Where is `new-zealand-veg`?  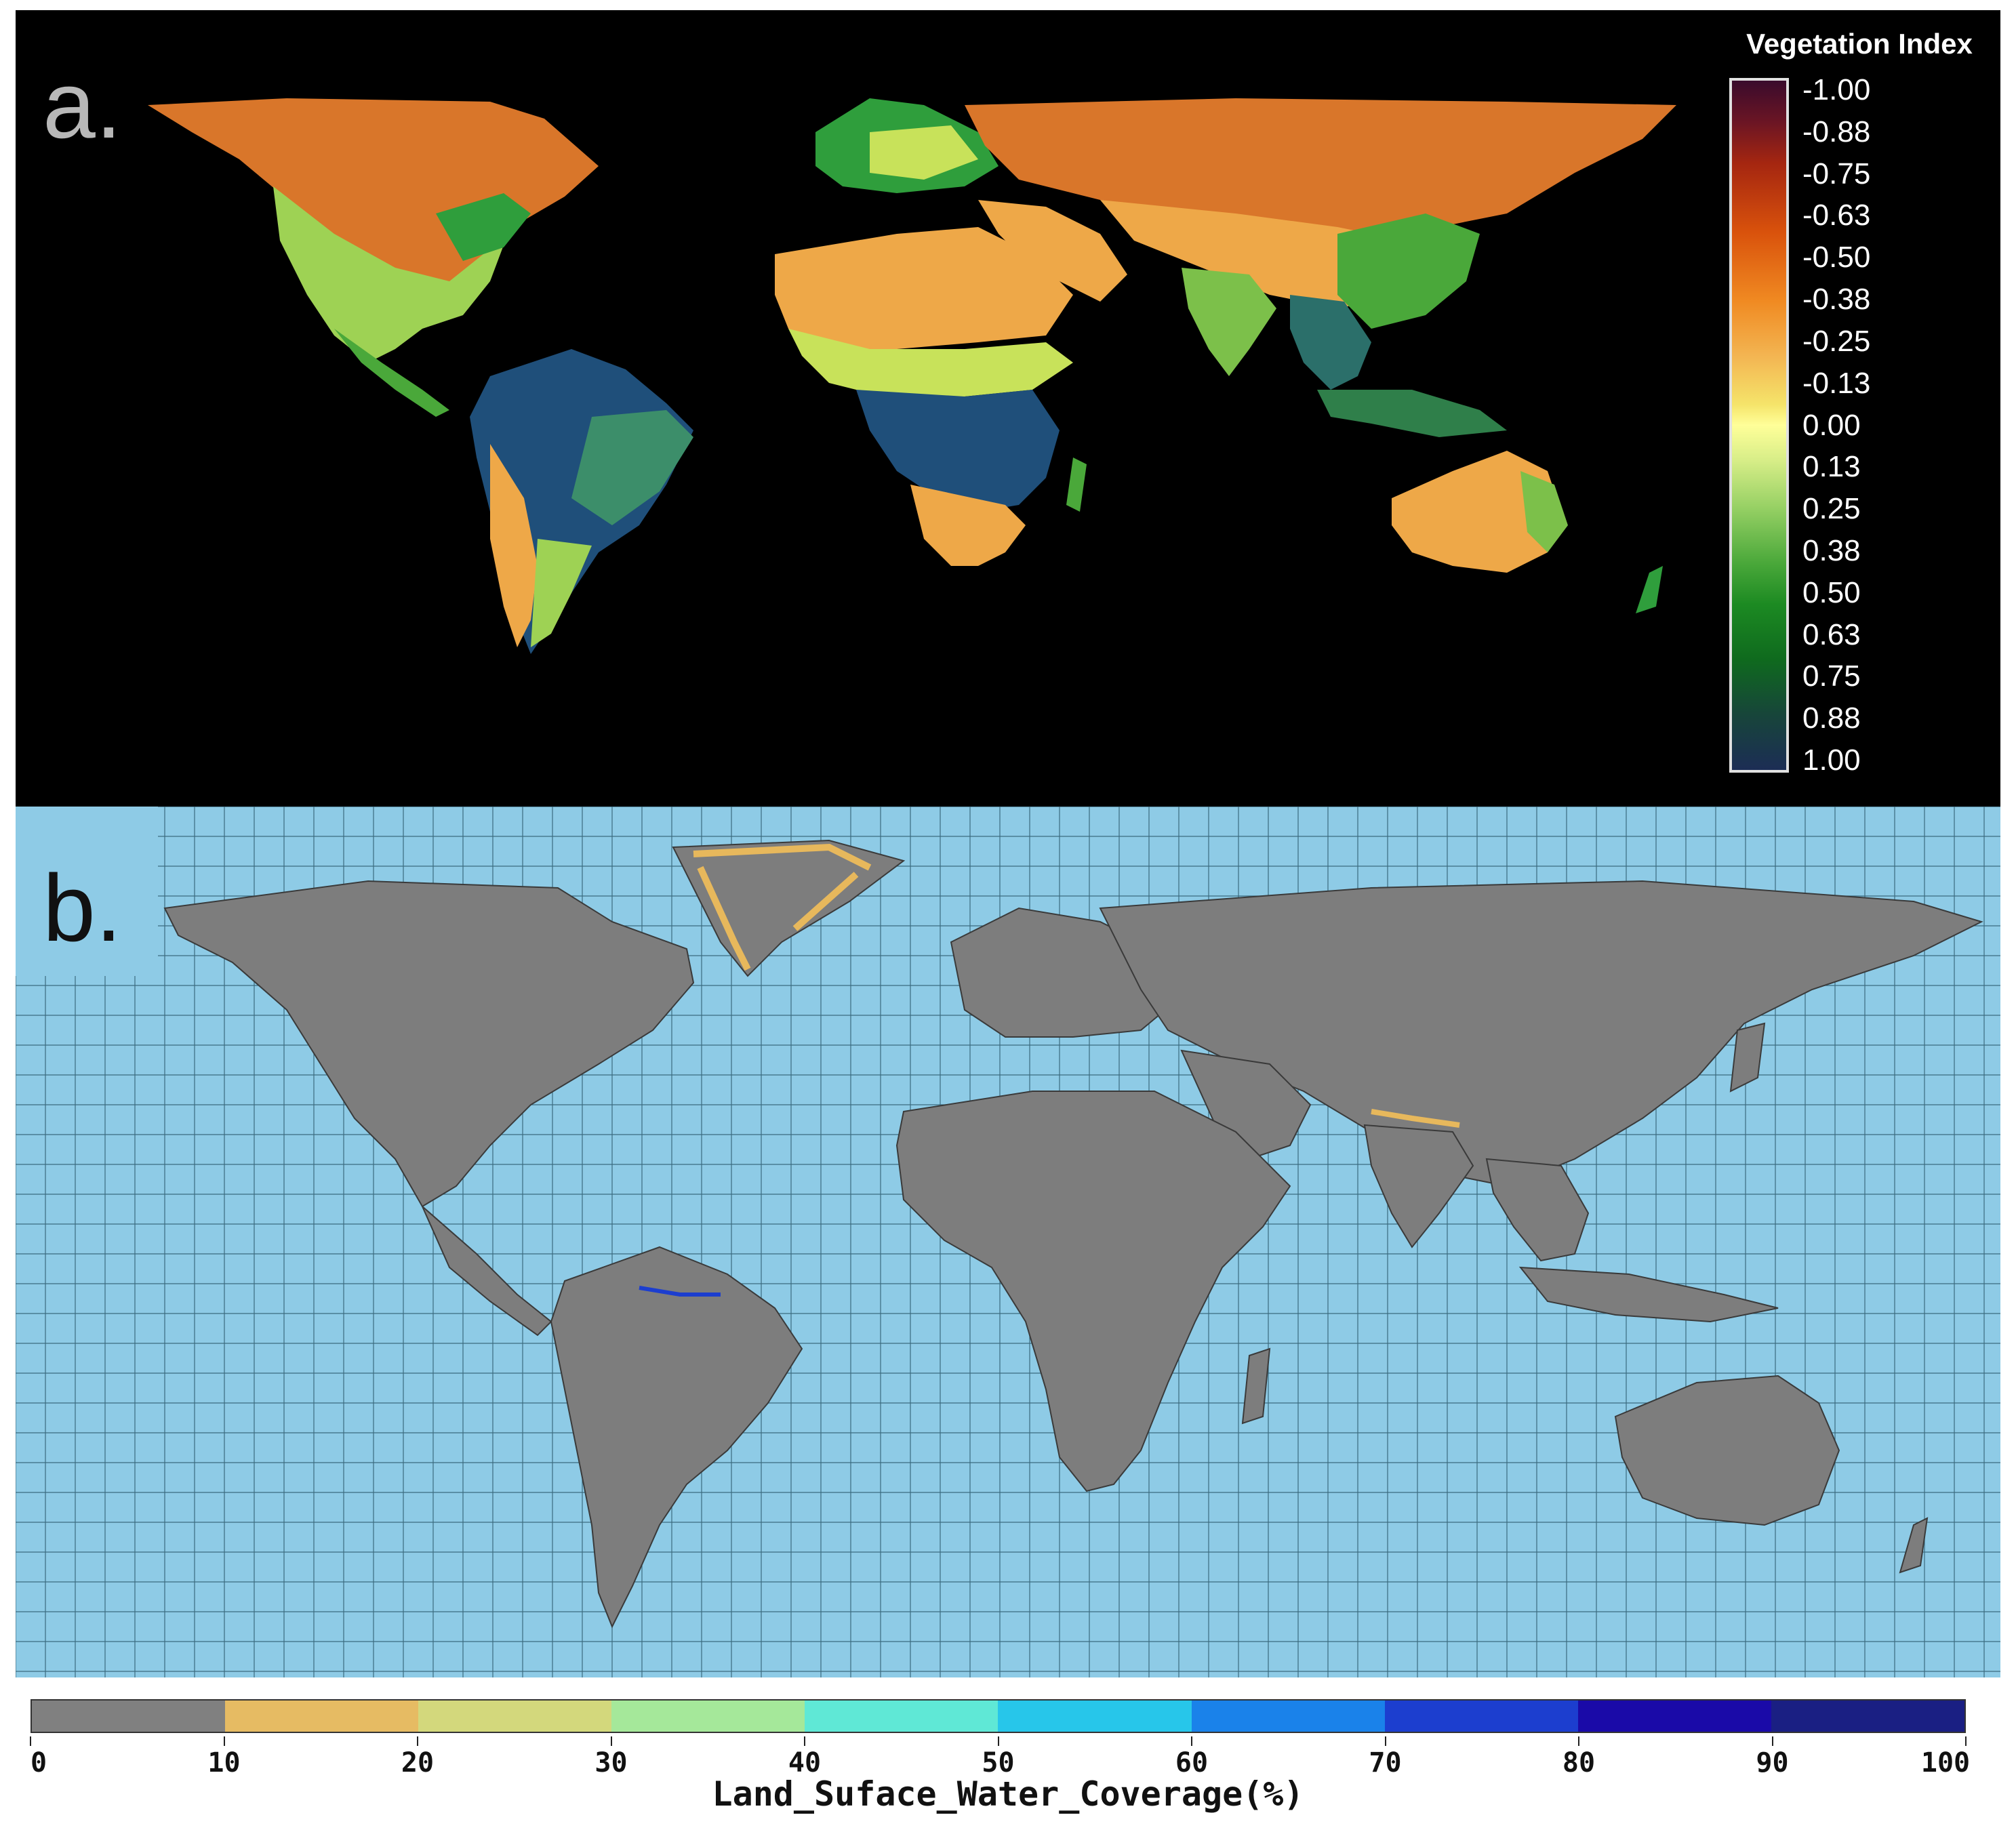
new-zealand-veg is located at coordinates (1649, 589).